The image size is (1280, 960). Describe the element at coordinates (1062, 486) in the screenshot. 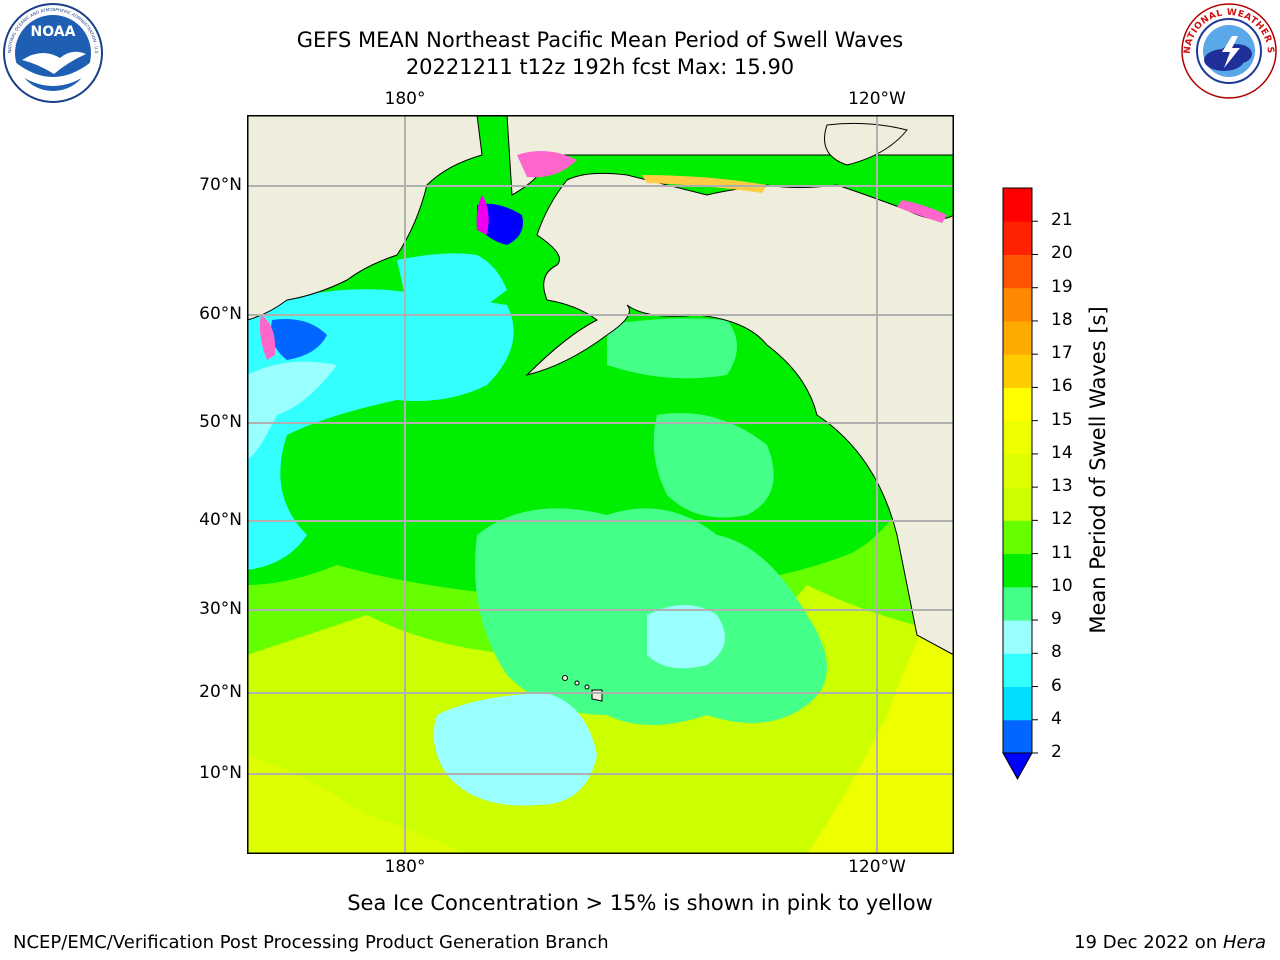

I see `colorbar-tick-label: 13` at that location.